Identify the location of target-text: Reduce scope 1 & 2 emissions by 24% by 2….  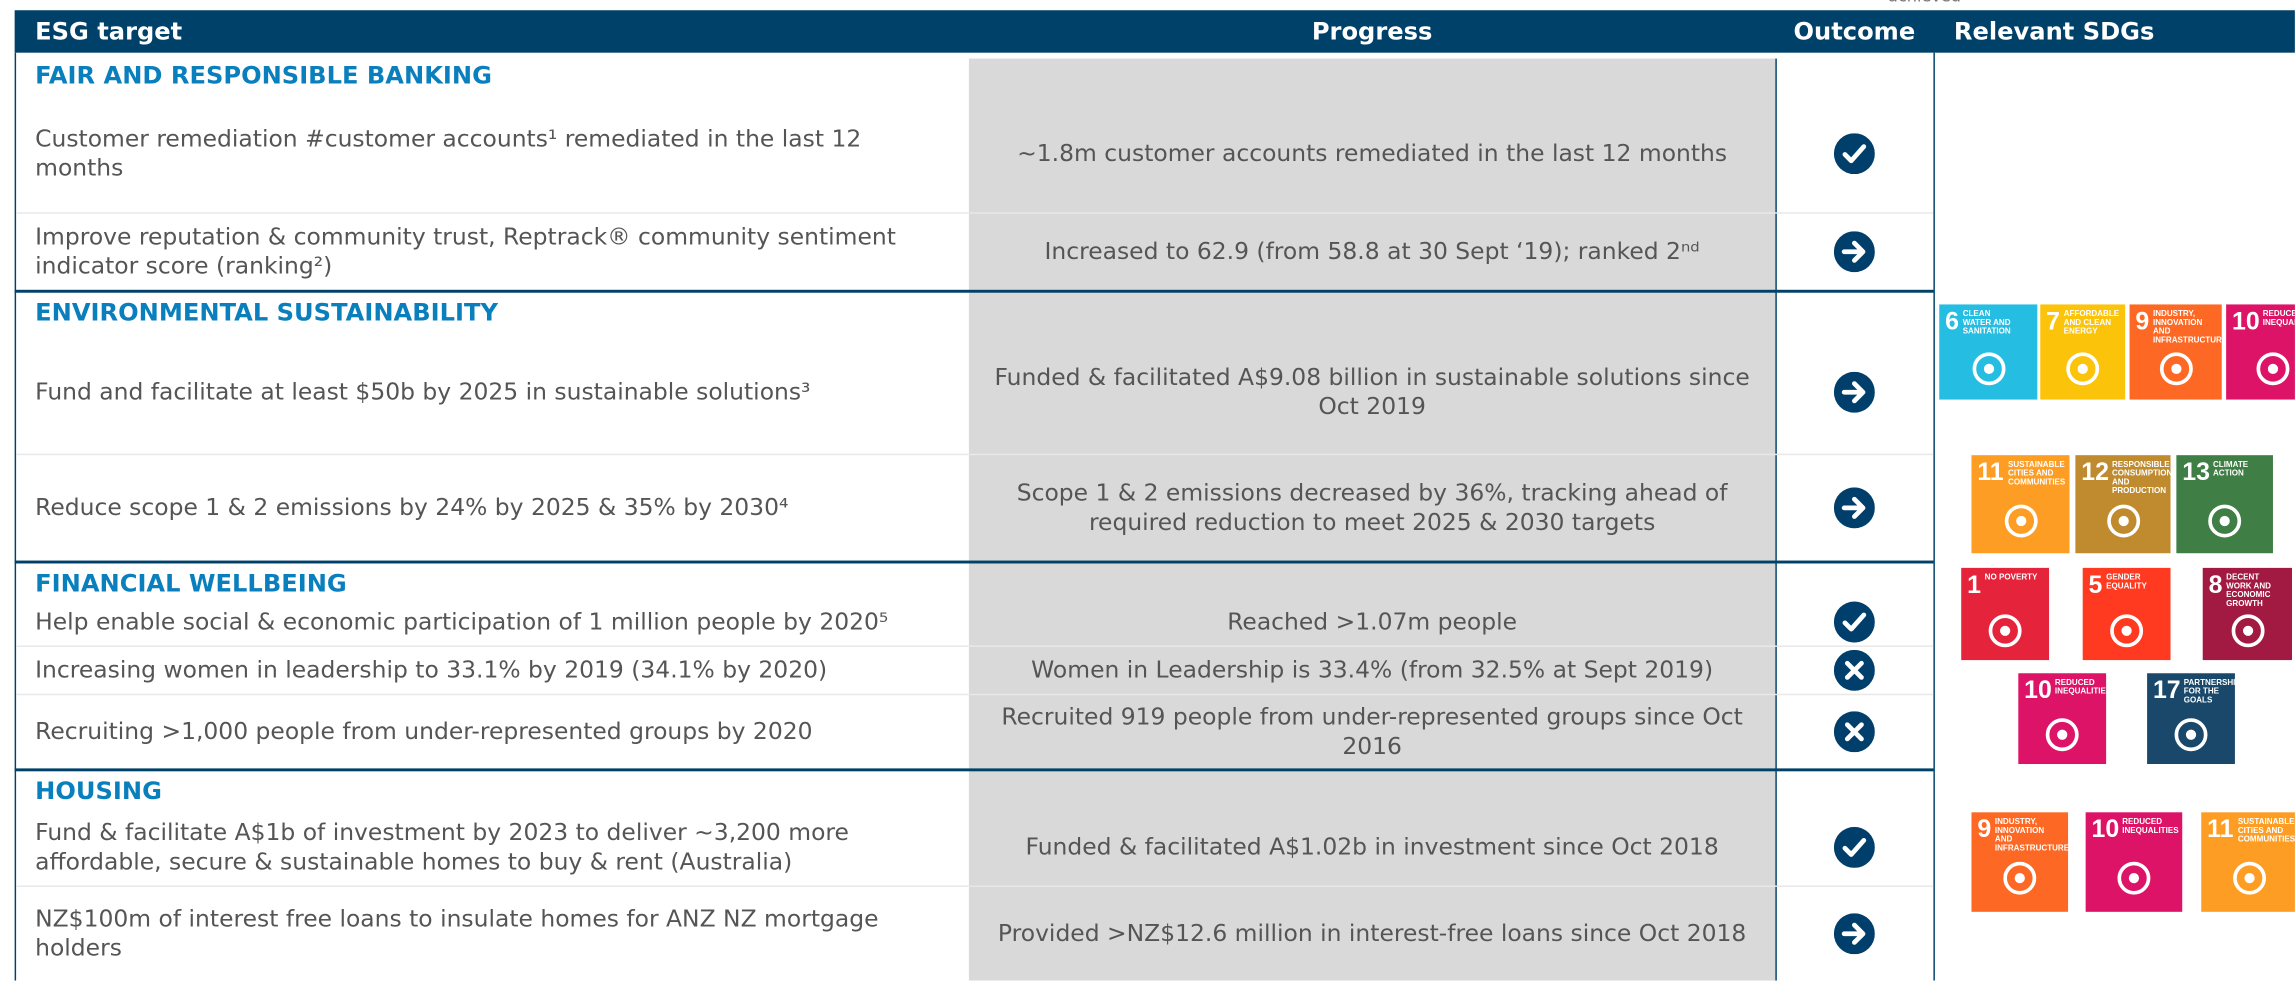
(412, 506).